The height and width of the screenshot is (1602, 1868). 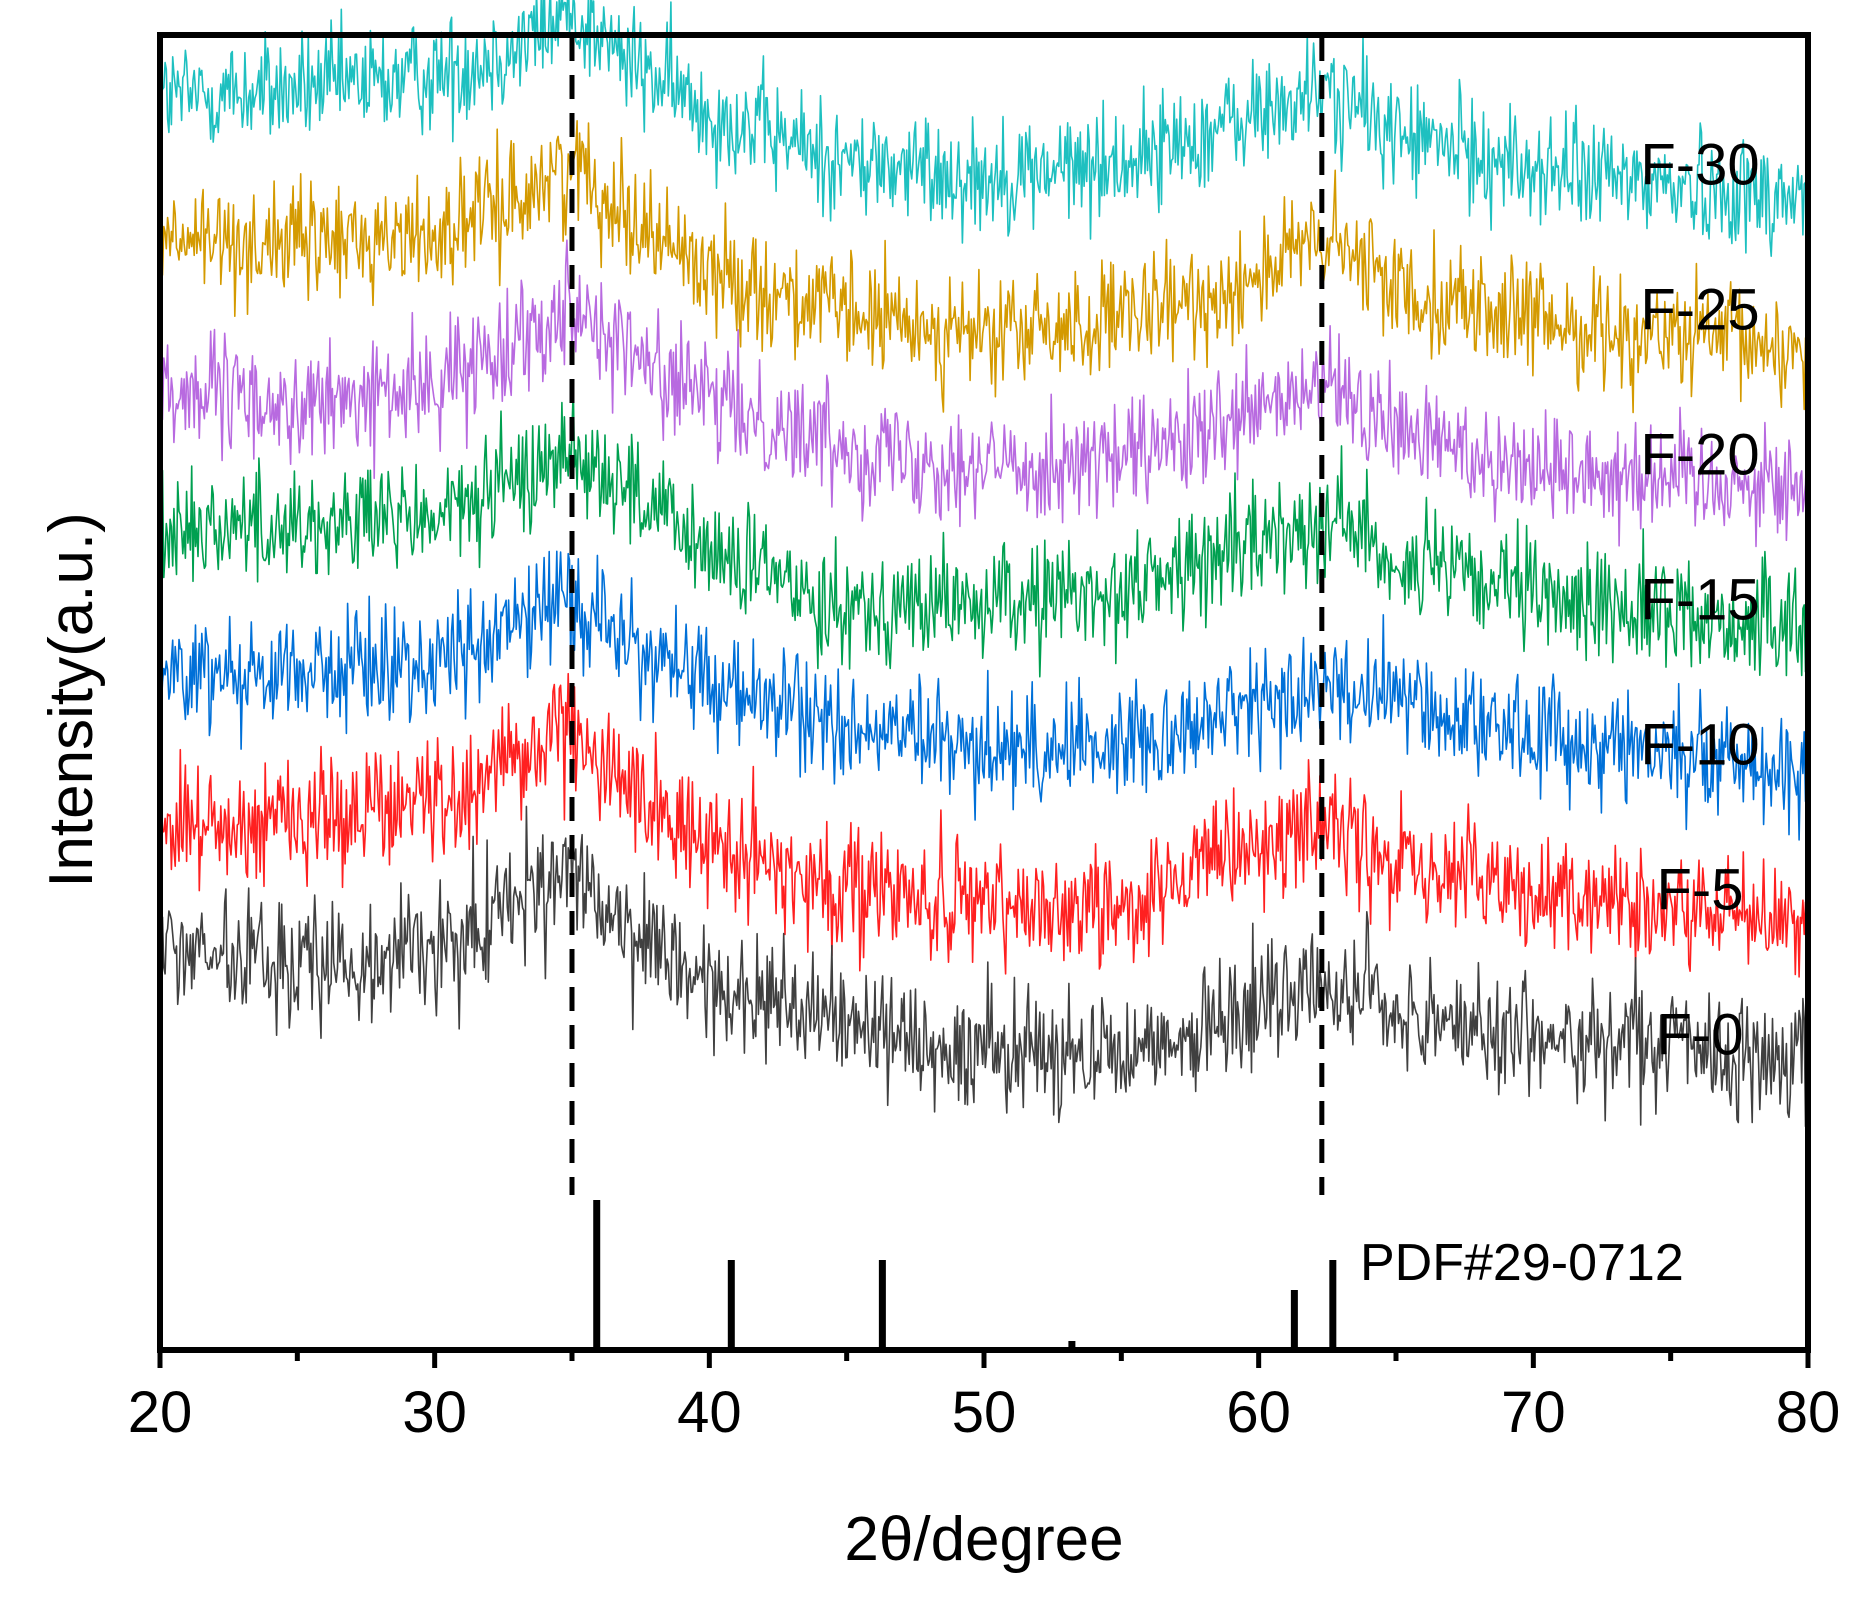 I want to click on y-axis-title: Intensity(a.u.), so click(x=71, y=700).